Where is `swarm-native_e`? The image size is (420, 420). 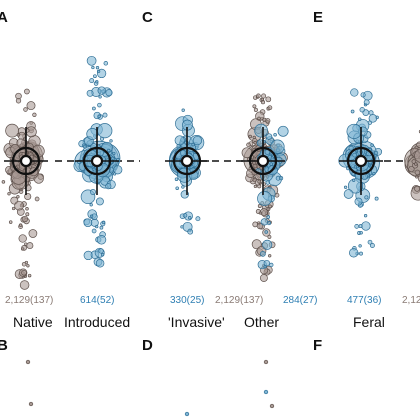
swarm-native_e is located at coordinates (412, 165).